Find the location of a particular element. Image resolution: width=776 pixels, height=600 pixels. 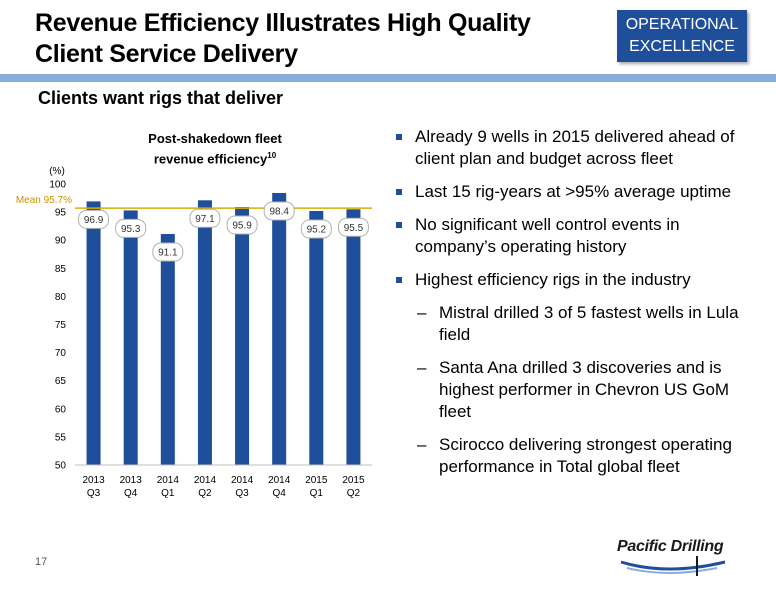

data-label: 98.4 is located at coordinates (279, 211).